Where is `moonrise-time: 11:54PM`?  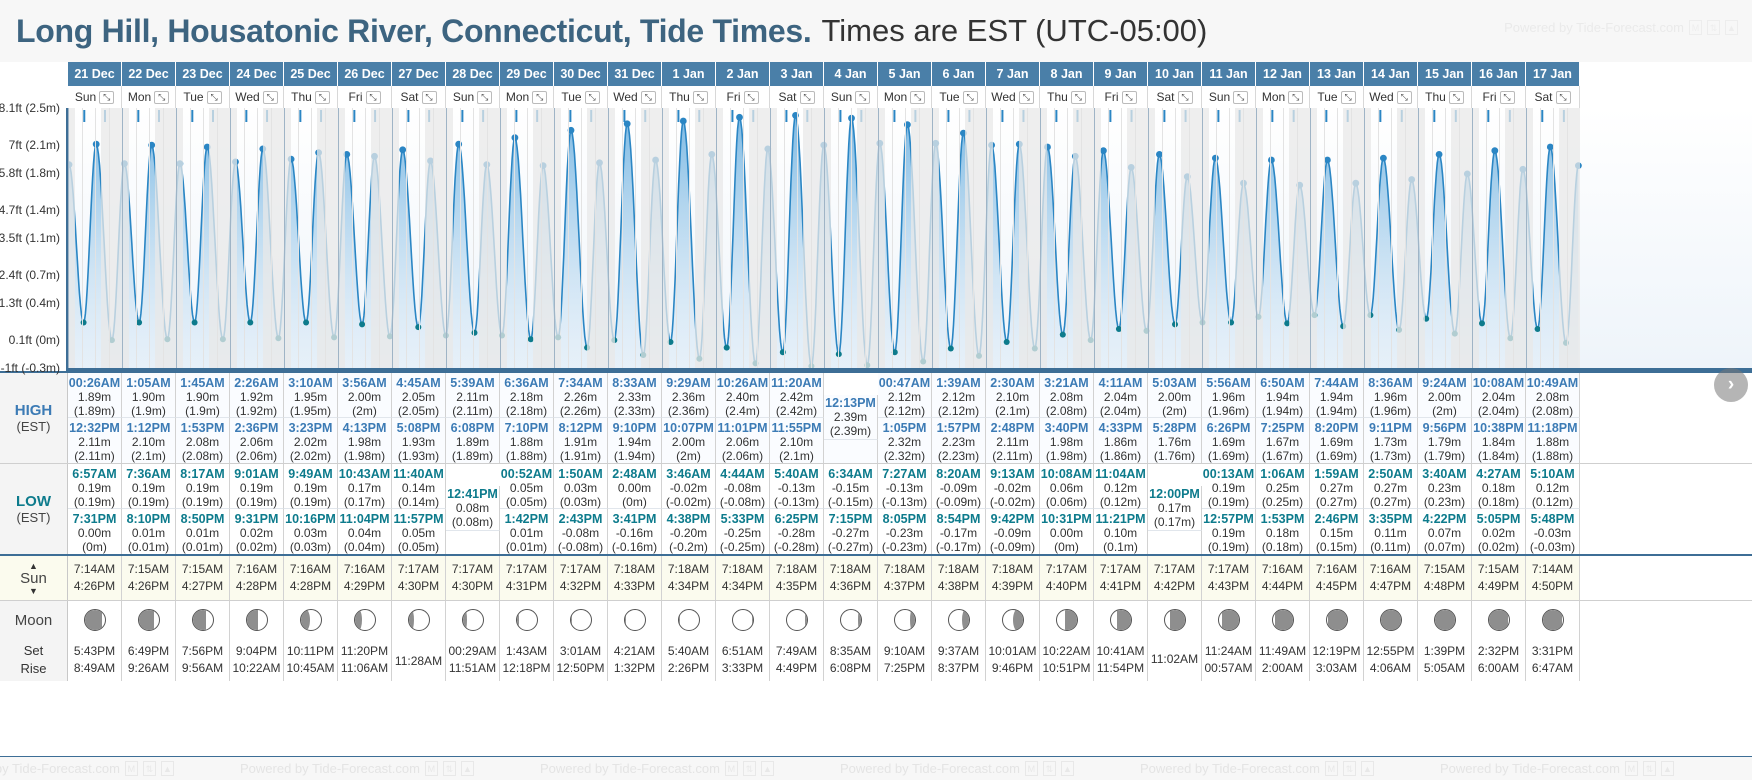
moonrise-time: 11:54PM is located at coordinates (1120, 668).